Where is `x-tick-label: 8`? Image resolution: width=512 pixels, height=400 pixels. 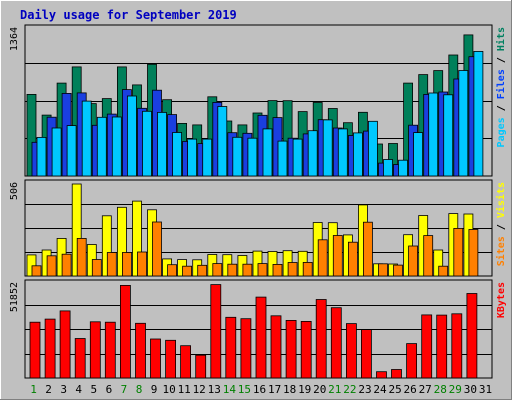
x-tick-label: 8 is located at coordinates (139, 389).